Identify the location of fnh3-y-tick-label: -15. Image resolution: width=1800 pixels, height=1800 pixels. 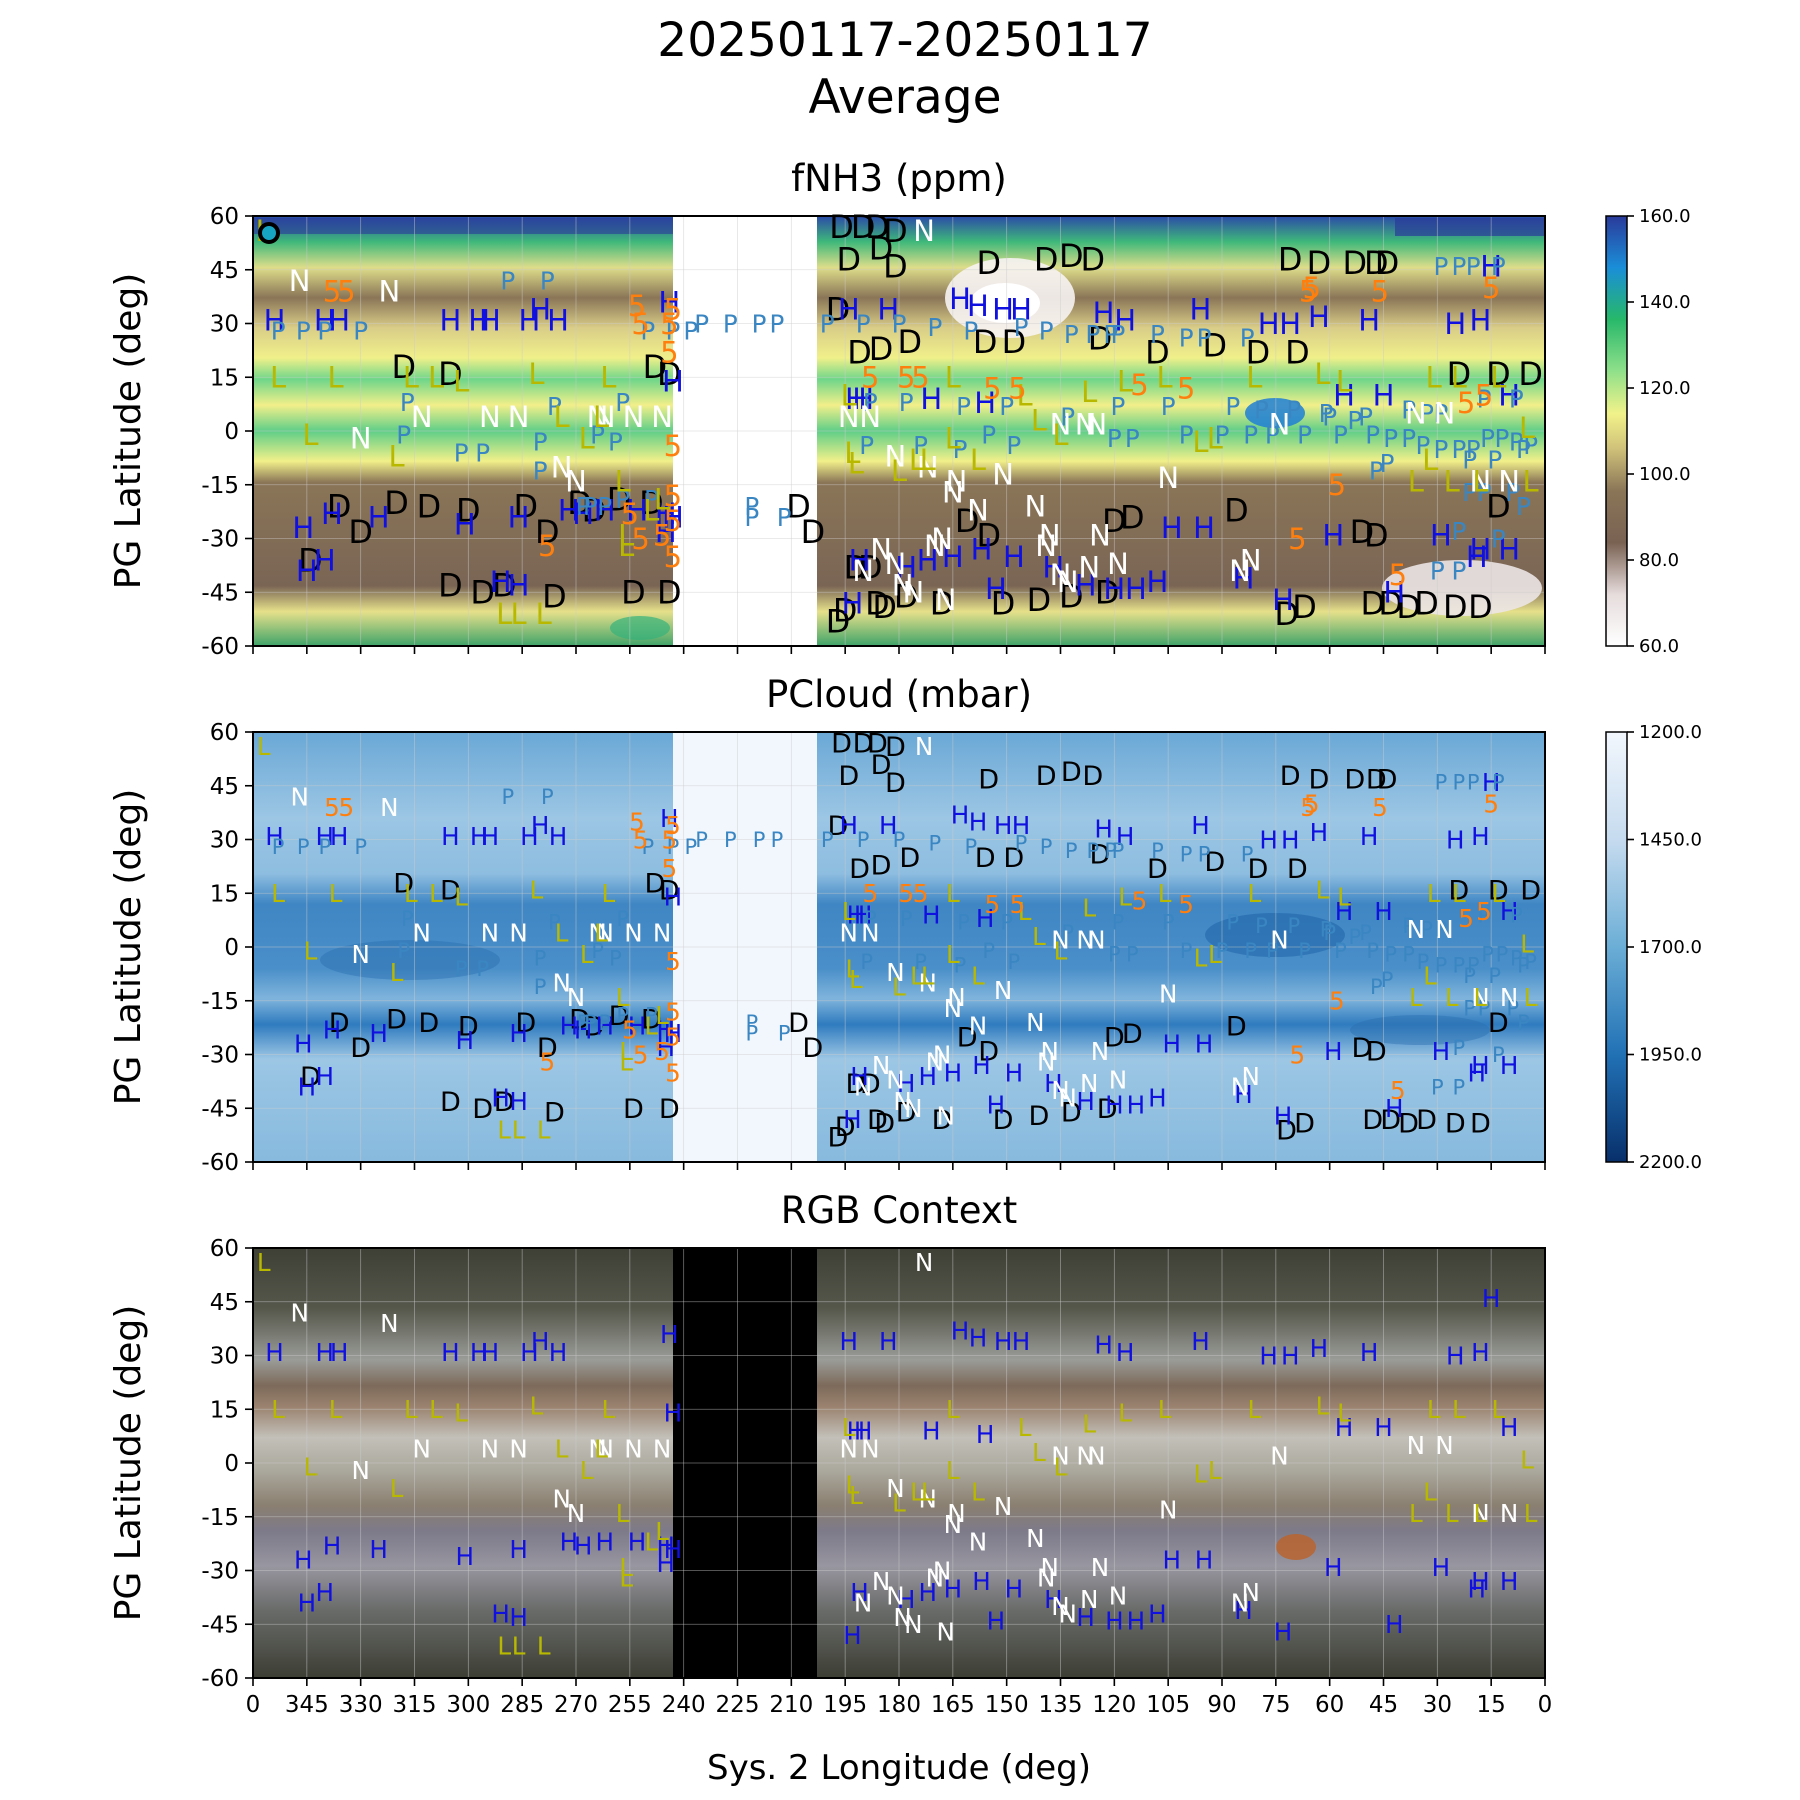
(220, 486).